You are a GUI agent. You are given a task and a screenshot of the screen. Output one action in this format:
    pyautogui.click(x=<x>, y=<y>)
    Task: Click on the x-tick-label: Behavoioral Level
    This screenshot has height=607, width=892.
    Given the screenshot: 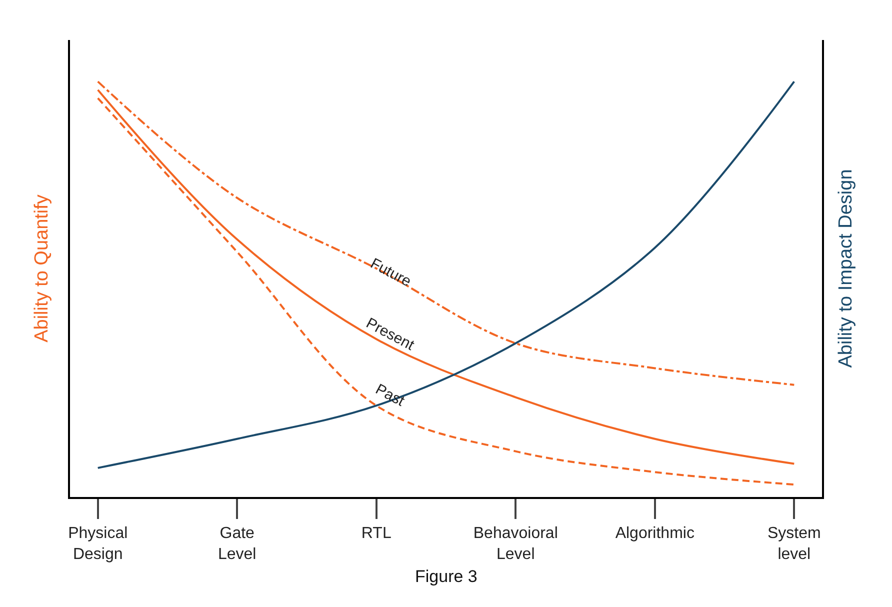 What is the action you would take?
    pyautogui.click(x=515, y=544)
    